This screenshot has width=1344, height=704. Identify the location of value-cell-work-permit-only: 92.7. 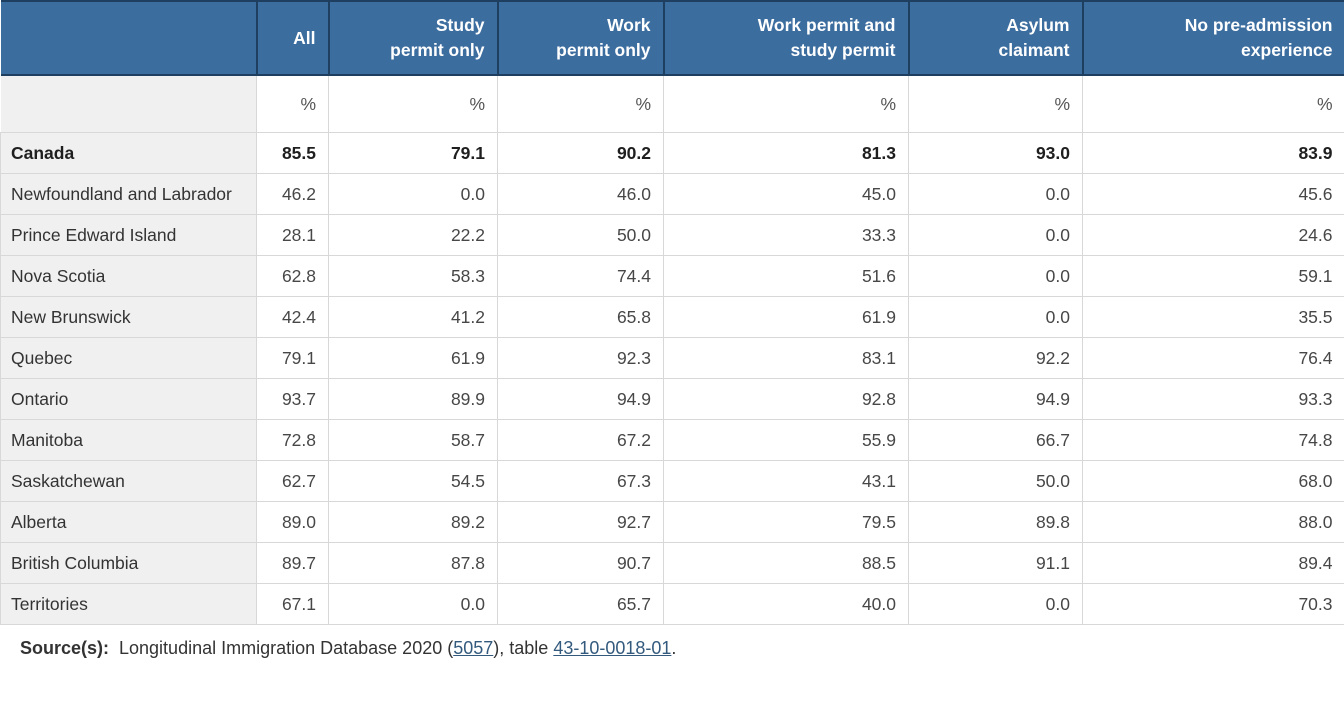
(580, 522).